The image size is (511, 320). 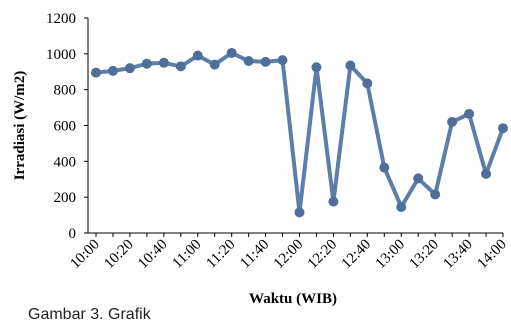 What do you see at coordinates (73, 234) in the screenshot?
I see `y-tick-label: 0` at bounding box center [73, 234].